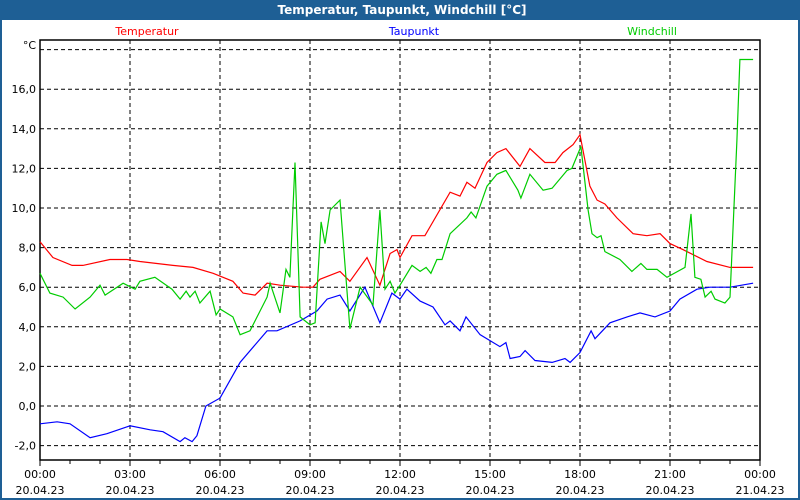 This screenshot has height=500, width=800. Describe the element at coordinates (28, 366) in the screenshot. I see `y-tick-label: 2,0` at that location.